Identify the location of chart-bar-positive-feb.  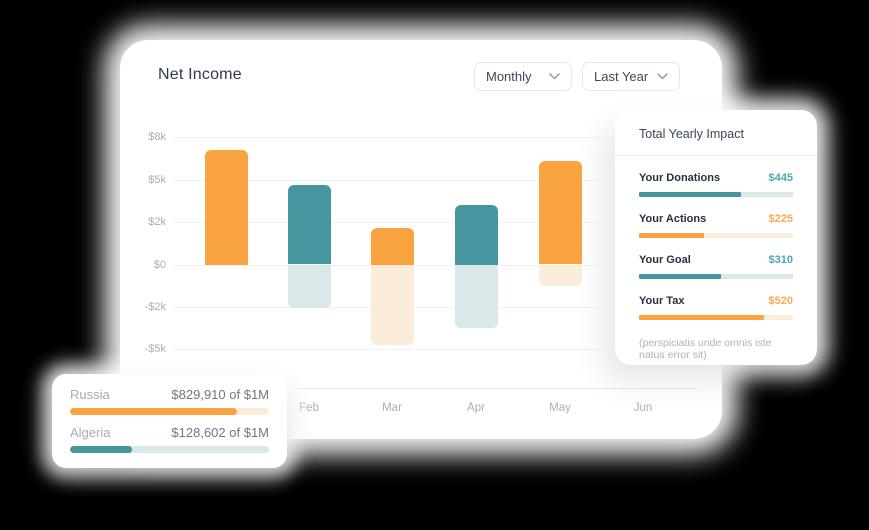
(309, 225).